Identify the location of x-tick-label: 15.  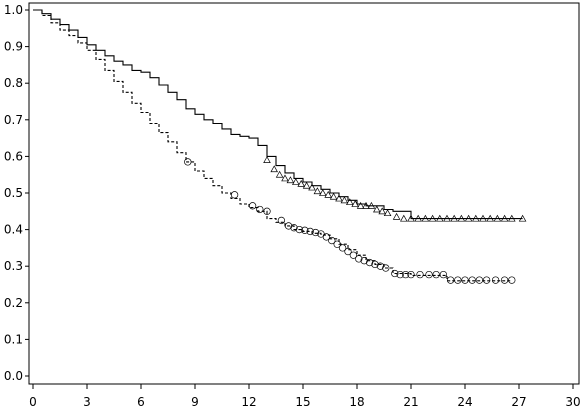
(302, 402).